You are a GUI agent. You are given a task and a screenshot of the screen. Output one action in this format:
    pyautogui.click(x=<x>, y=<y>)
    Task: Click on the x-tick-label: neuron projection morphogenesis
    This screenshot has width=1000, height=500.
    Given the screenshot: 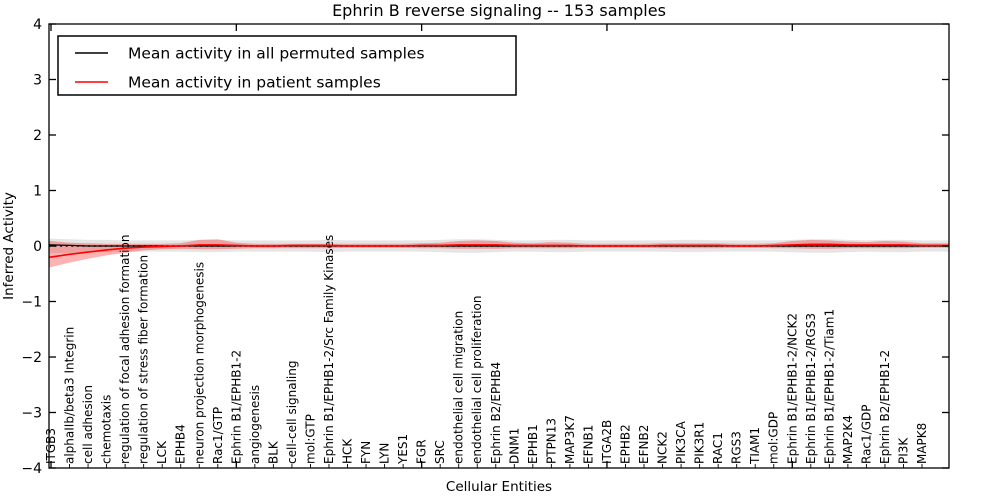 What is the action you would take?
    pyautogui.click(x=199, y=363)
    